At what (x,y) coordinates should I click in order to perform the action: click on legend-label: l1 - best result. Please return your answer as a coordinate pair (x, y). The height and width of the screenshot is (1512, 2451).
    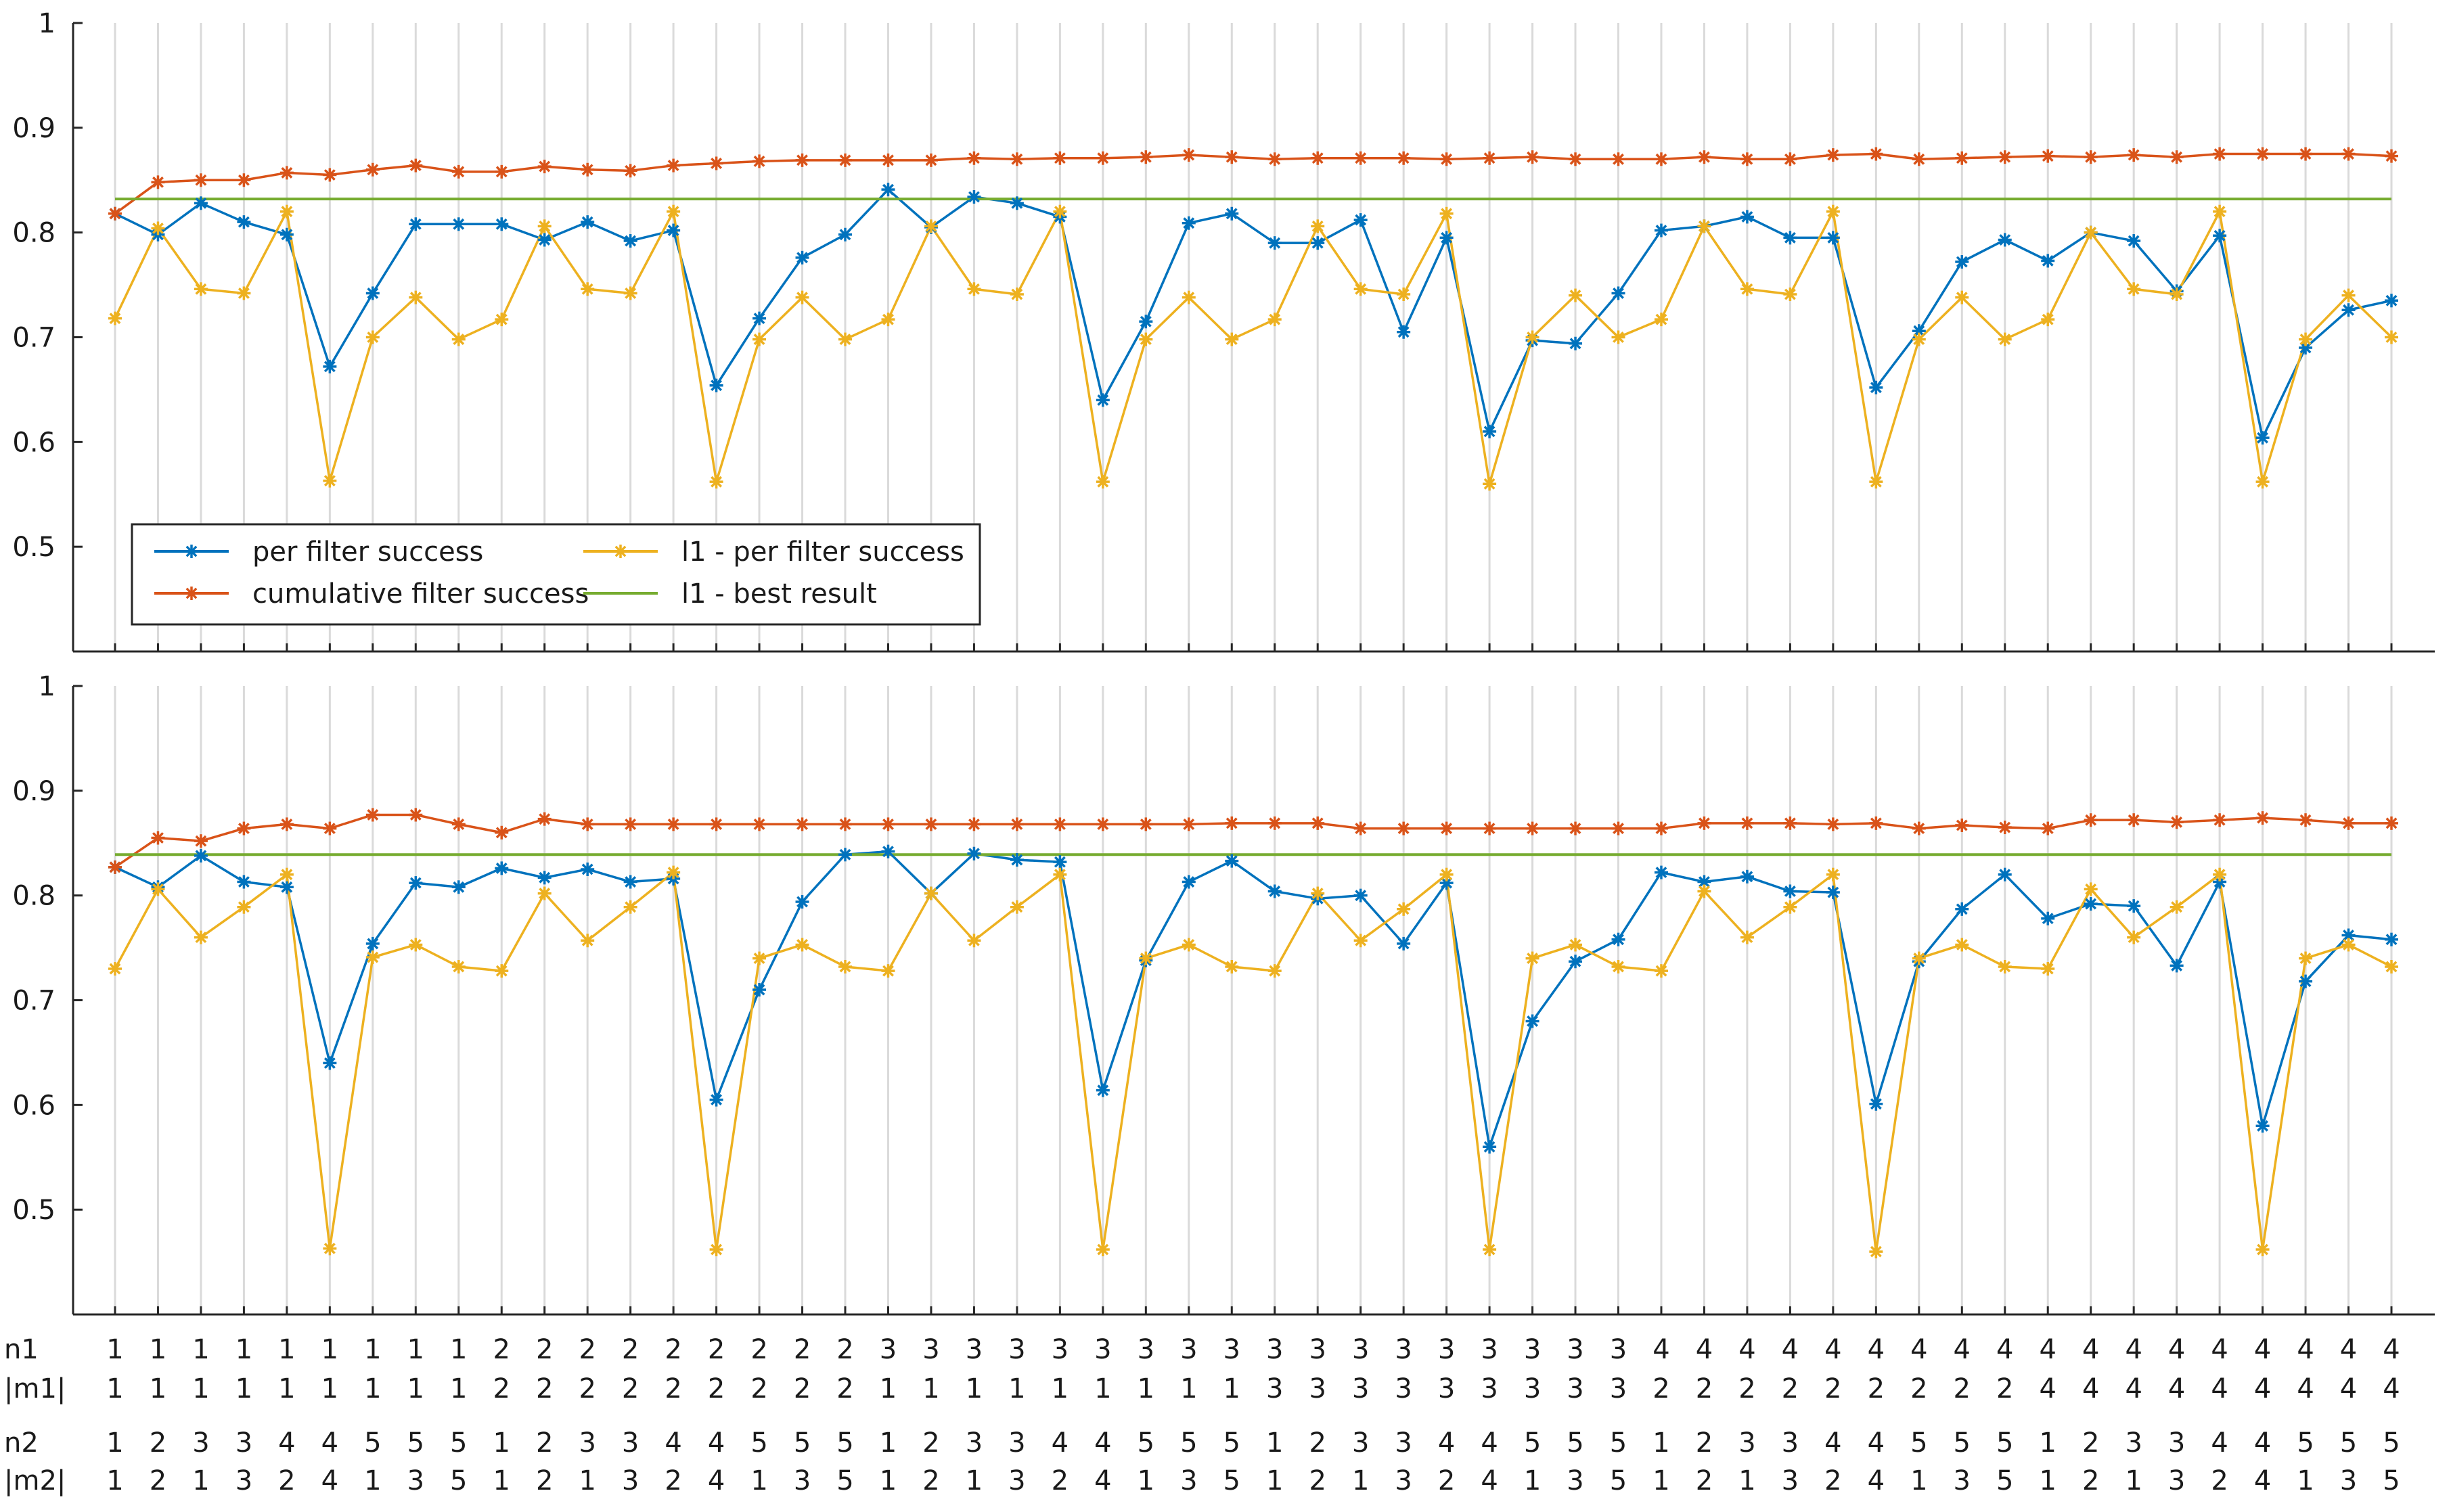
    Looking at the image, I should click on (779, 594).